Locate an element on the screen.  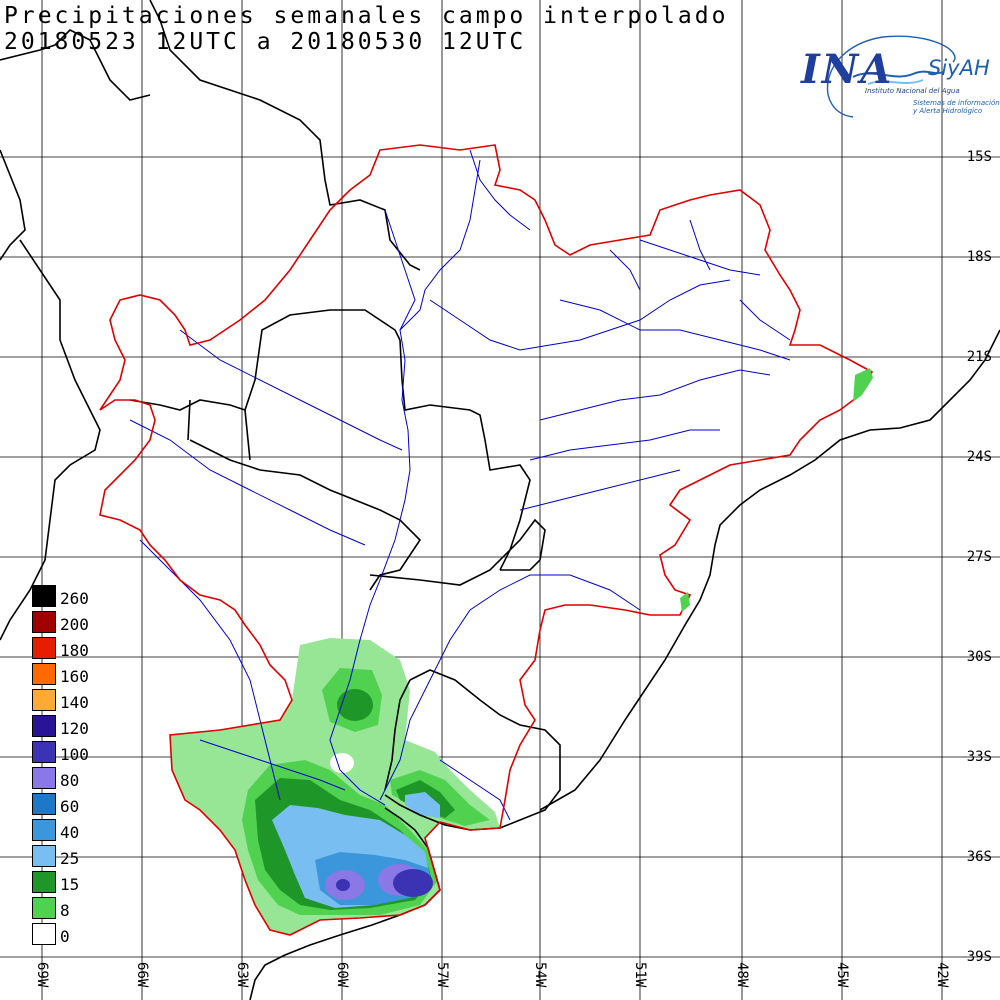
legend-label: 140 is located at coordinates (74, 702).